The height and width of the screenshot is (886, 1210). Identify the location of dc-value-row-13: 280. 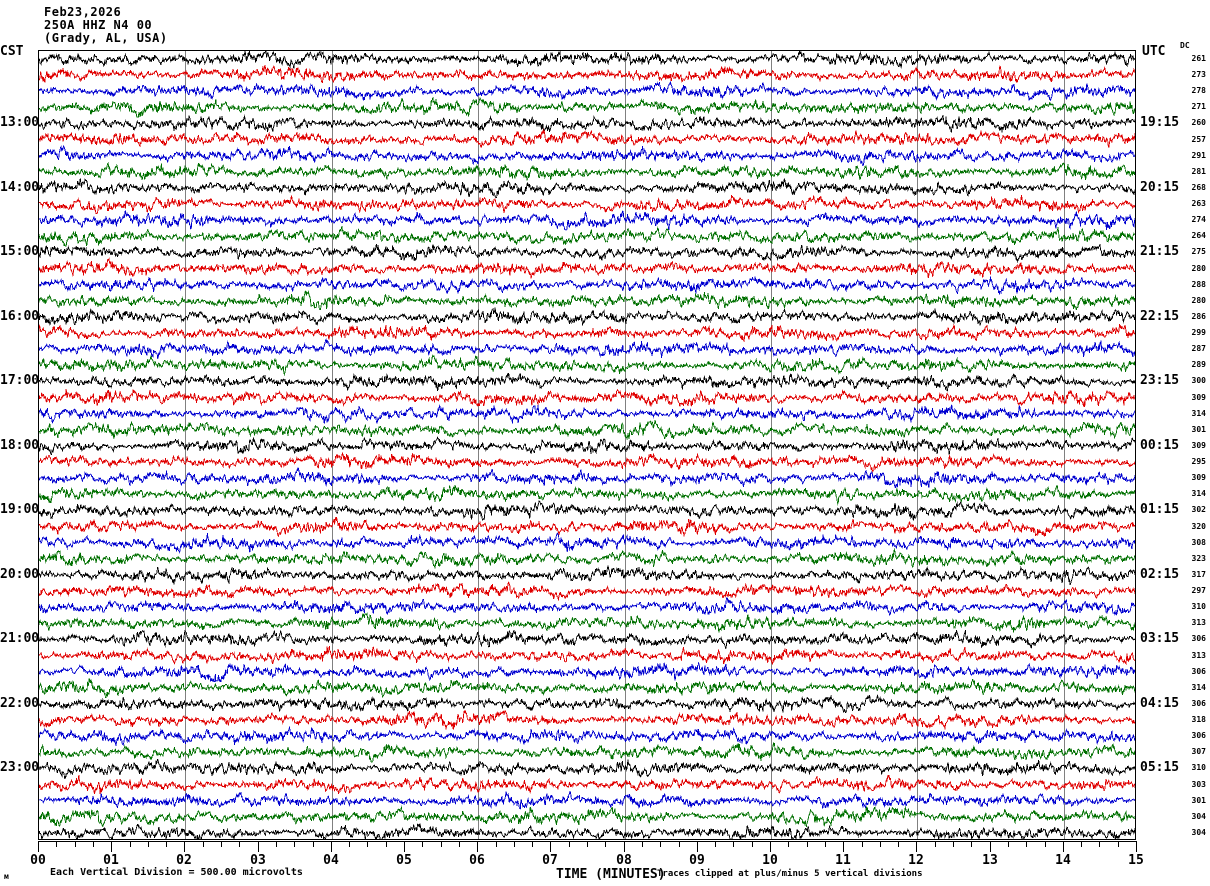
(1198, 268).